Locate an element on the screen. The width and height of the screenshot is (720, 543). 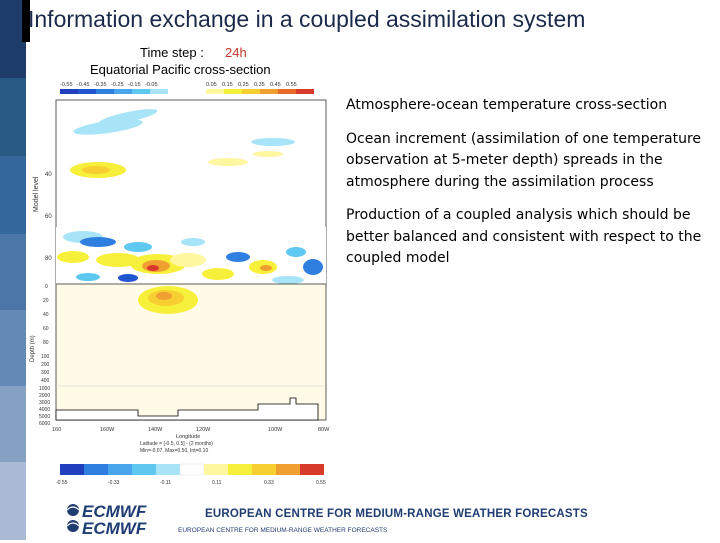
ocean-ytick: 200 is located at coordinates (45, 365).